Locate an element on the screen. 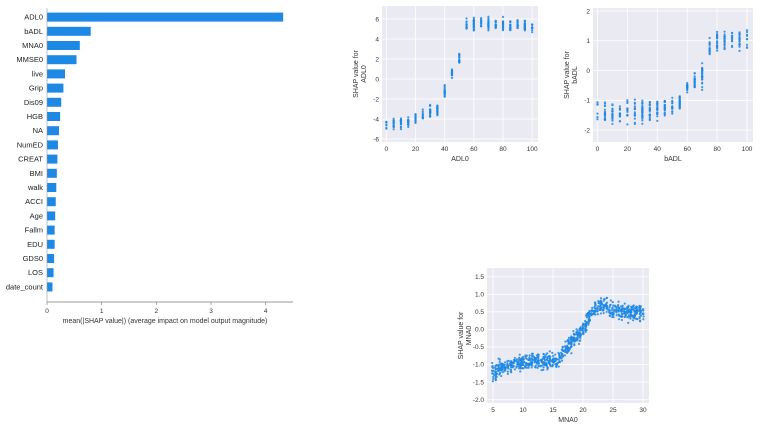  bar-Fallm is located at coordinates (51, 230).